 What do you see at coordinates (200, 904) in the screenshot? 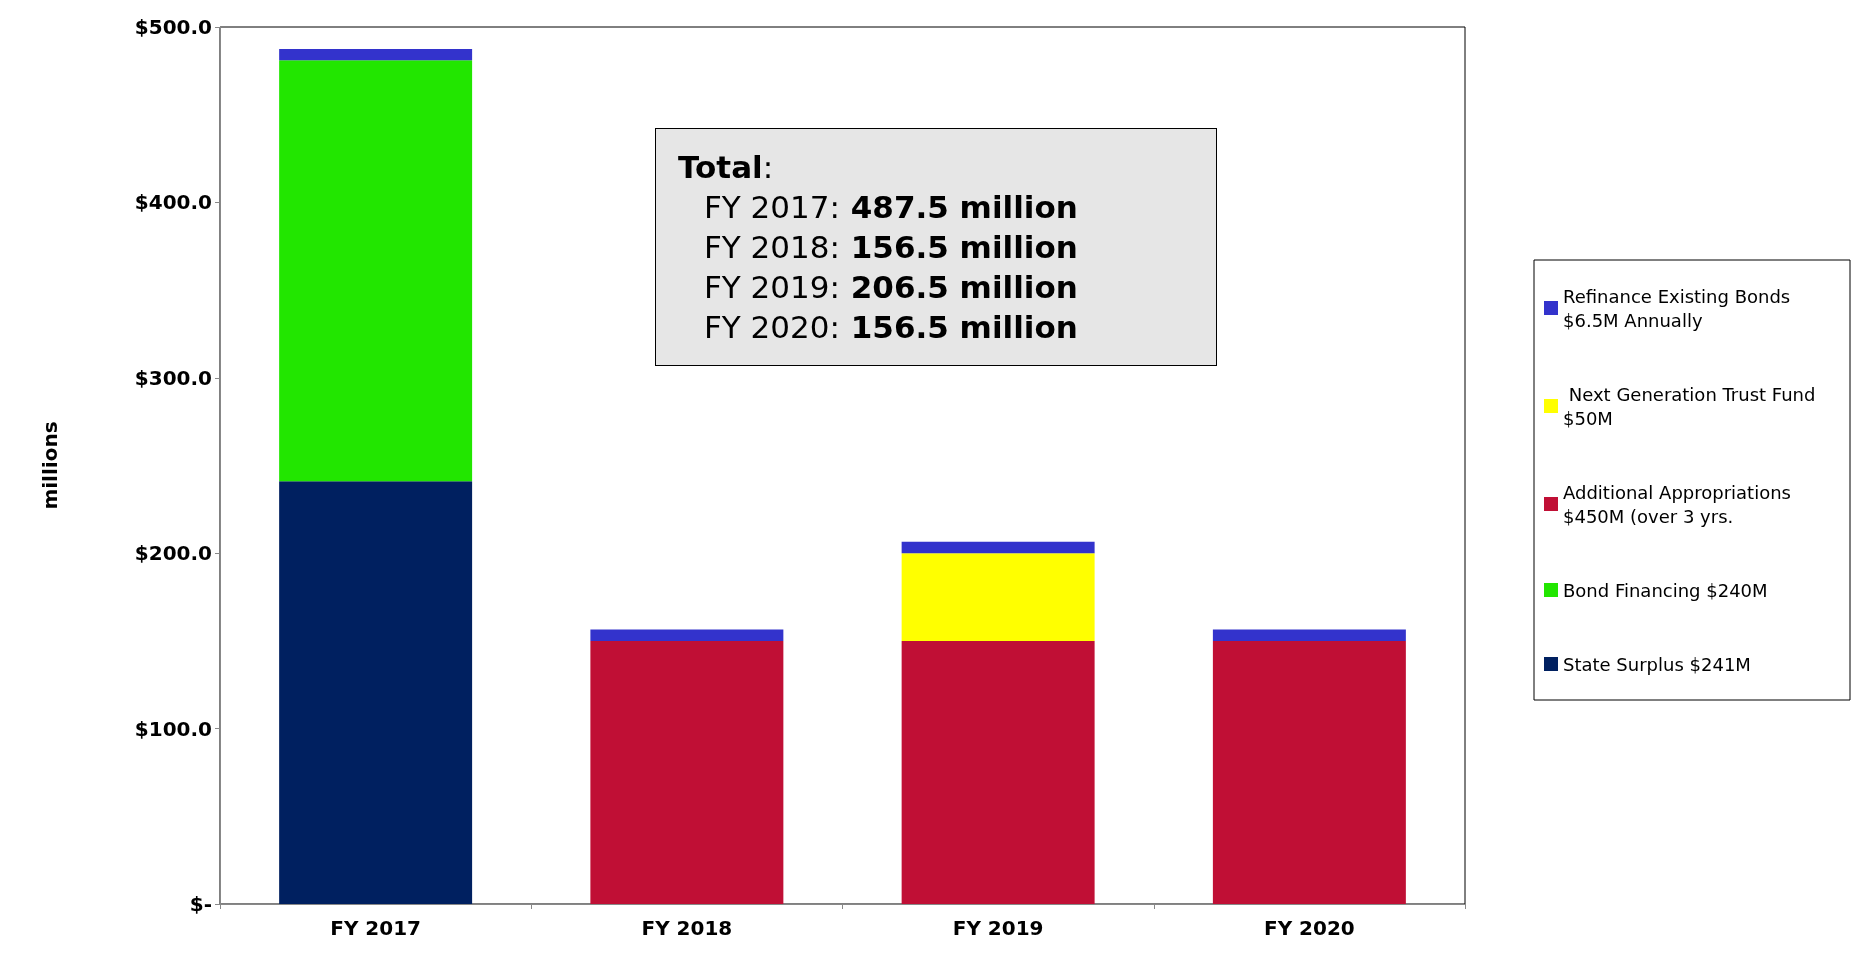
I see `y-tick-label: $-` at bounding box center [200, 904].